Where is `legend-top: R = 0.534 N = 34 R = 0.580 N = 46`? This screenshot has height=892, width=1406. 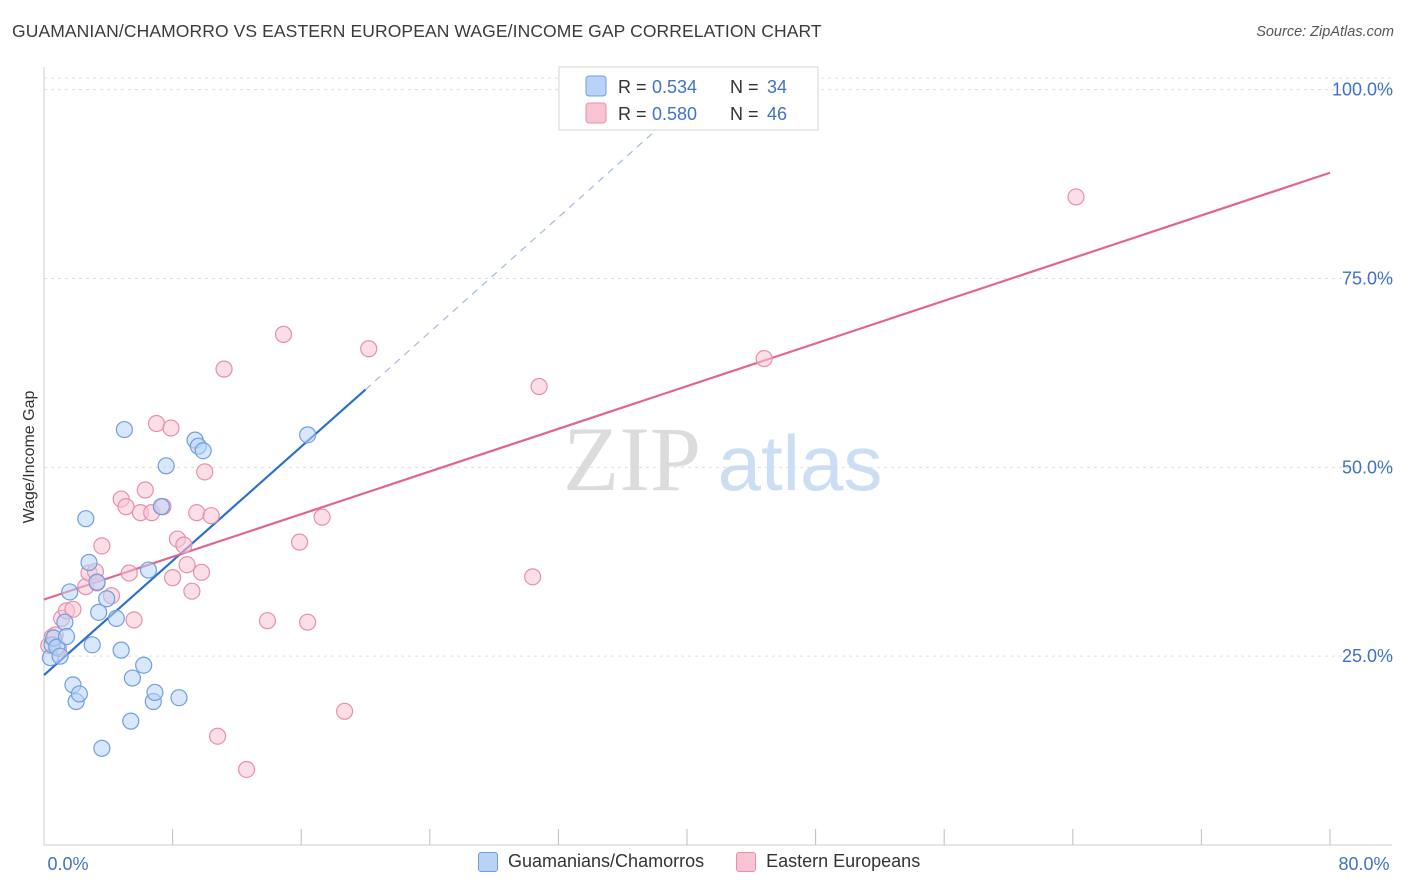 legend-top: R = 0.534 N = 34 R = 0.580 N = 46 is located at coordinates (688, 98).